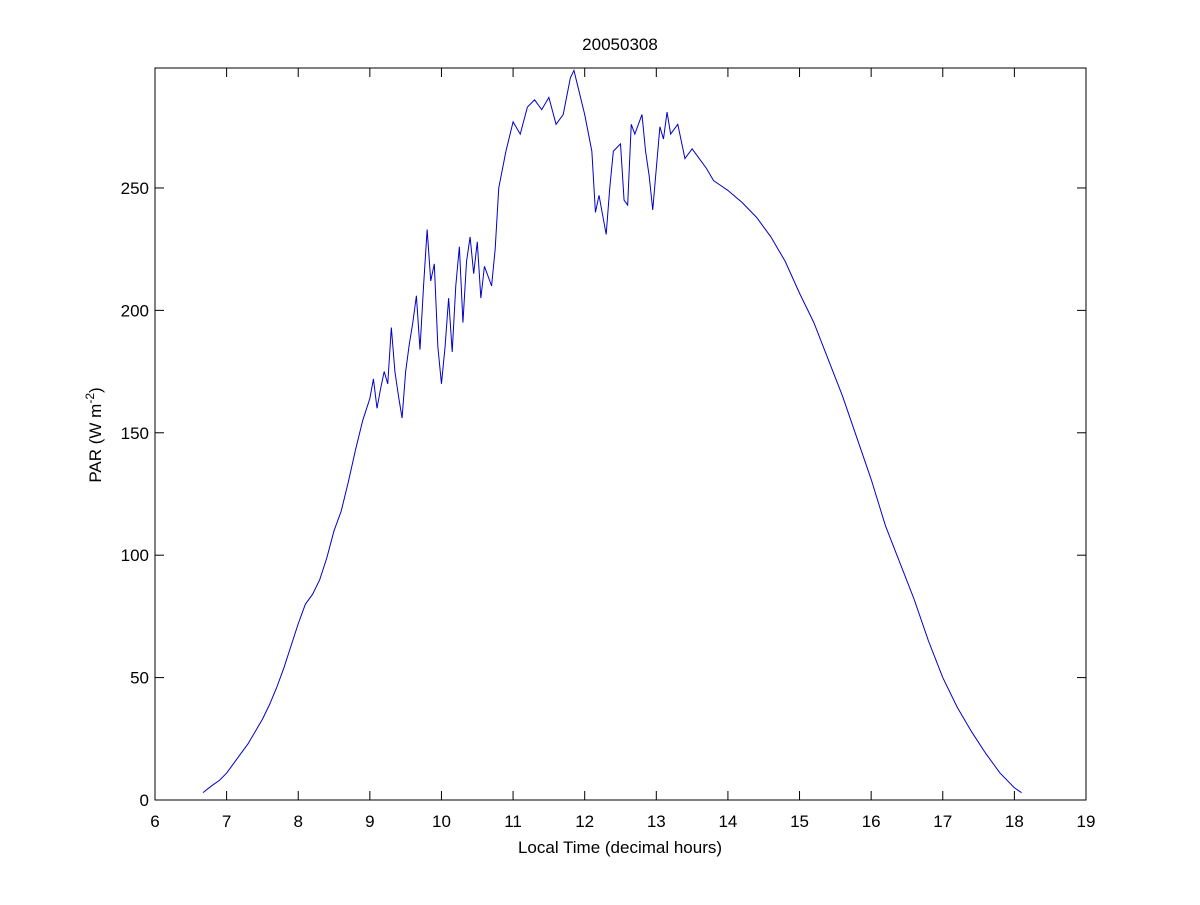 The image size is (1200, 905). What do you see at coordinates (135, 310) in the screenshot?
I see `y-tick-label: 200` at bounding box center [135, 310].